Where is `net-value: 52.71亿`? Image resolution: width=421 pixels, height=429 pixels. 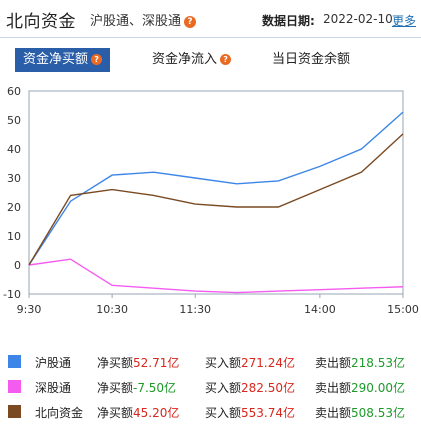
net-value: 52.71亿 is located at coordinates (156, 363).